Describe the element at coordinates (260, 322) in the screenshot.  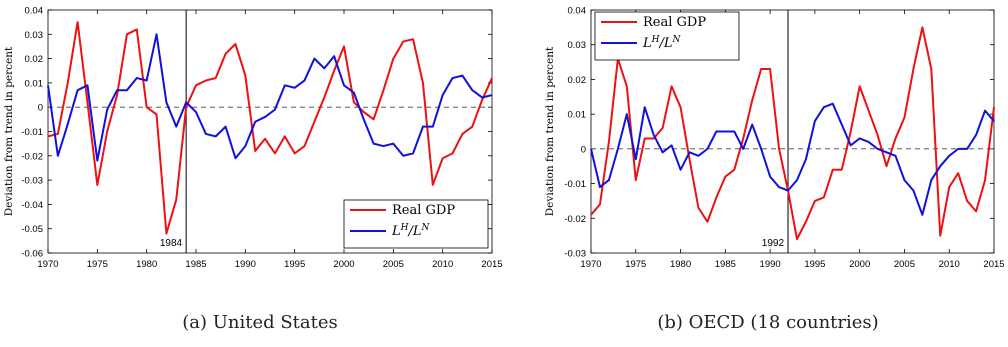
I see `caption-us: (a) United States` at that location.